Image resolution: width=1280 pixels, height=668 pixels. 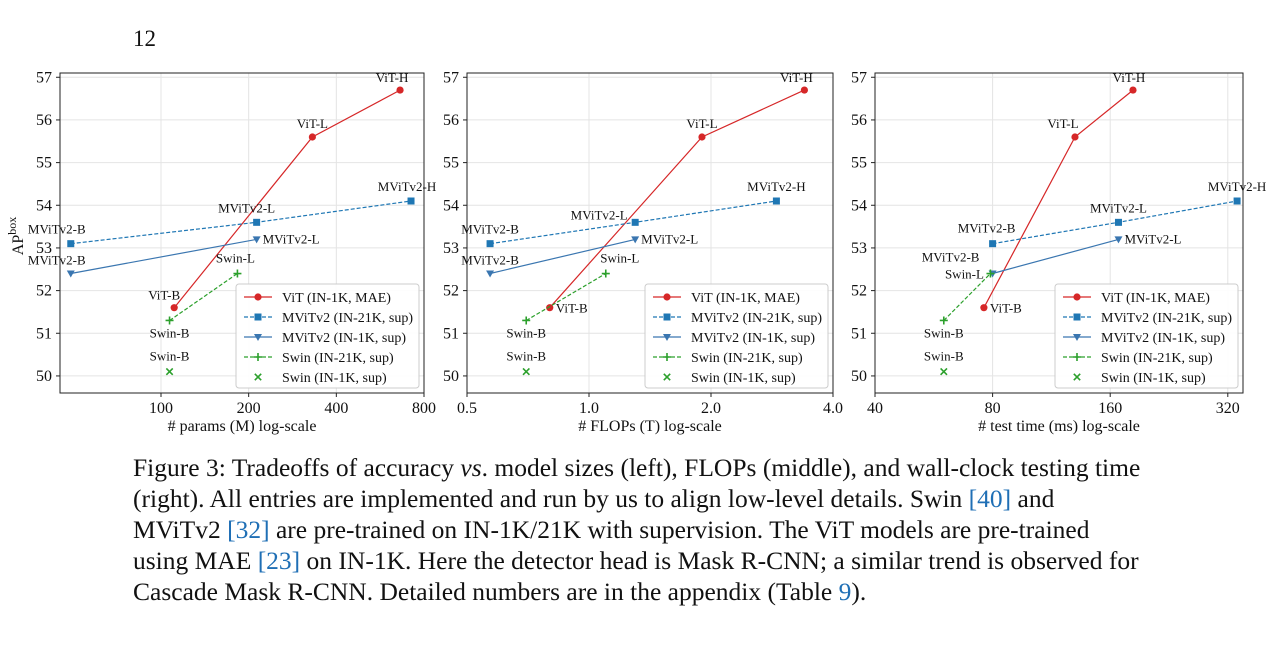 What do you see at coordinates (650, 426) in the screenshot?
I see `x-axis-label: # FLOPs (T) log-scale` at bounding box center [650, 426].